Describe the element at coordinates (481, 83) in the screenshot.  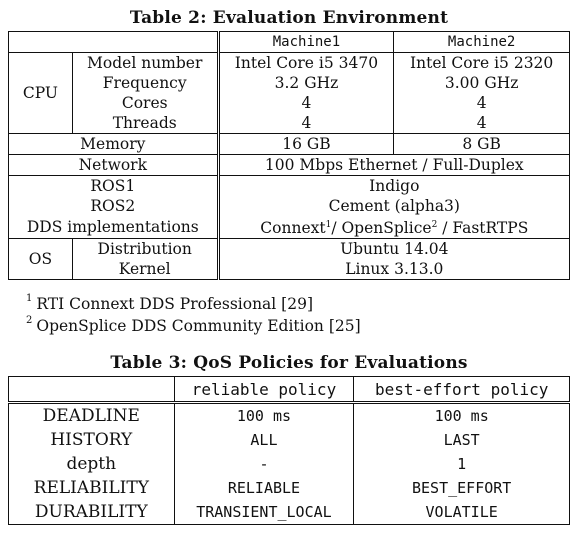
I see `cell-m2: 3.00 GHz` at that location.